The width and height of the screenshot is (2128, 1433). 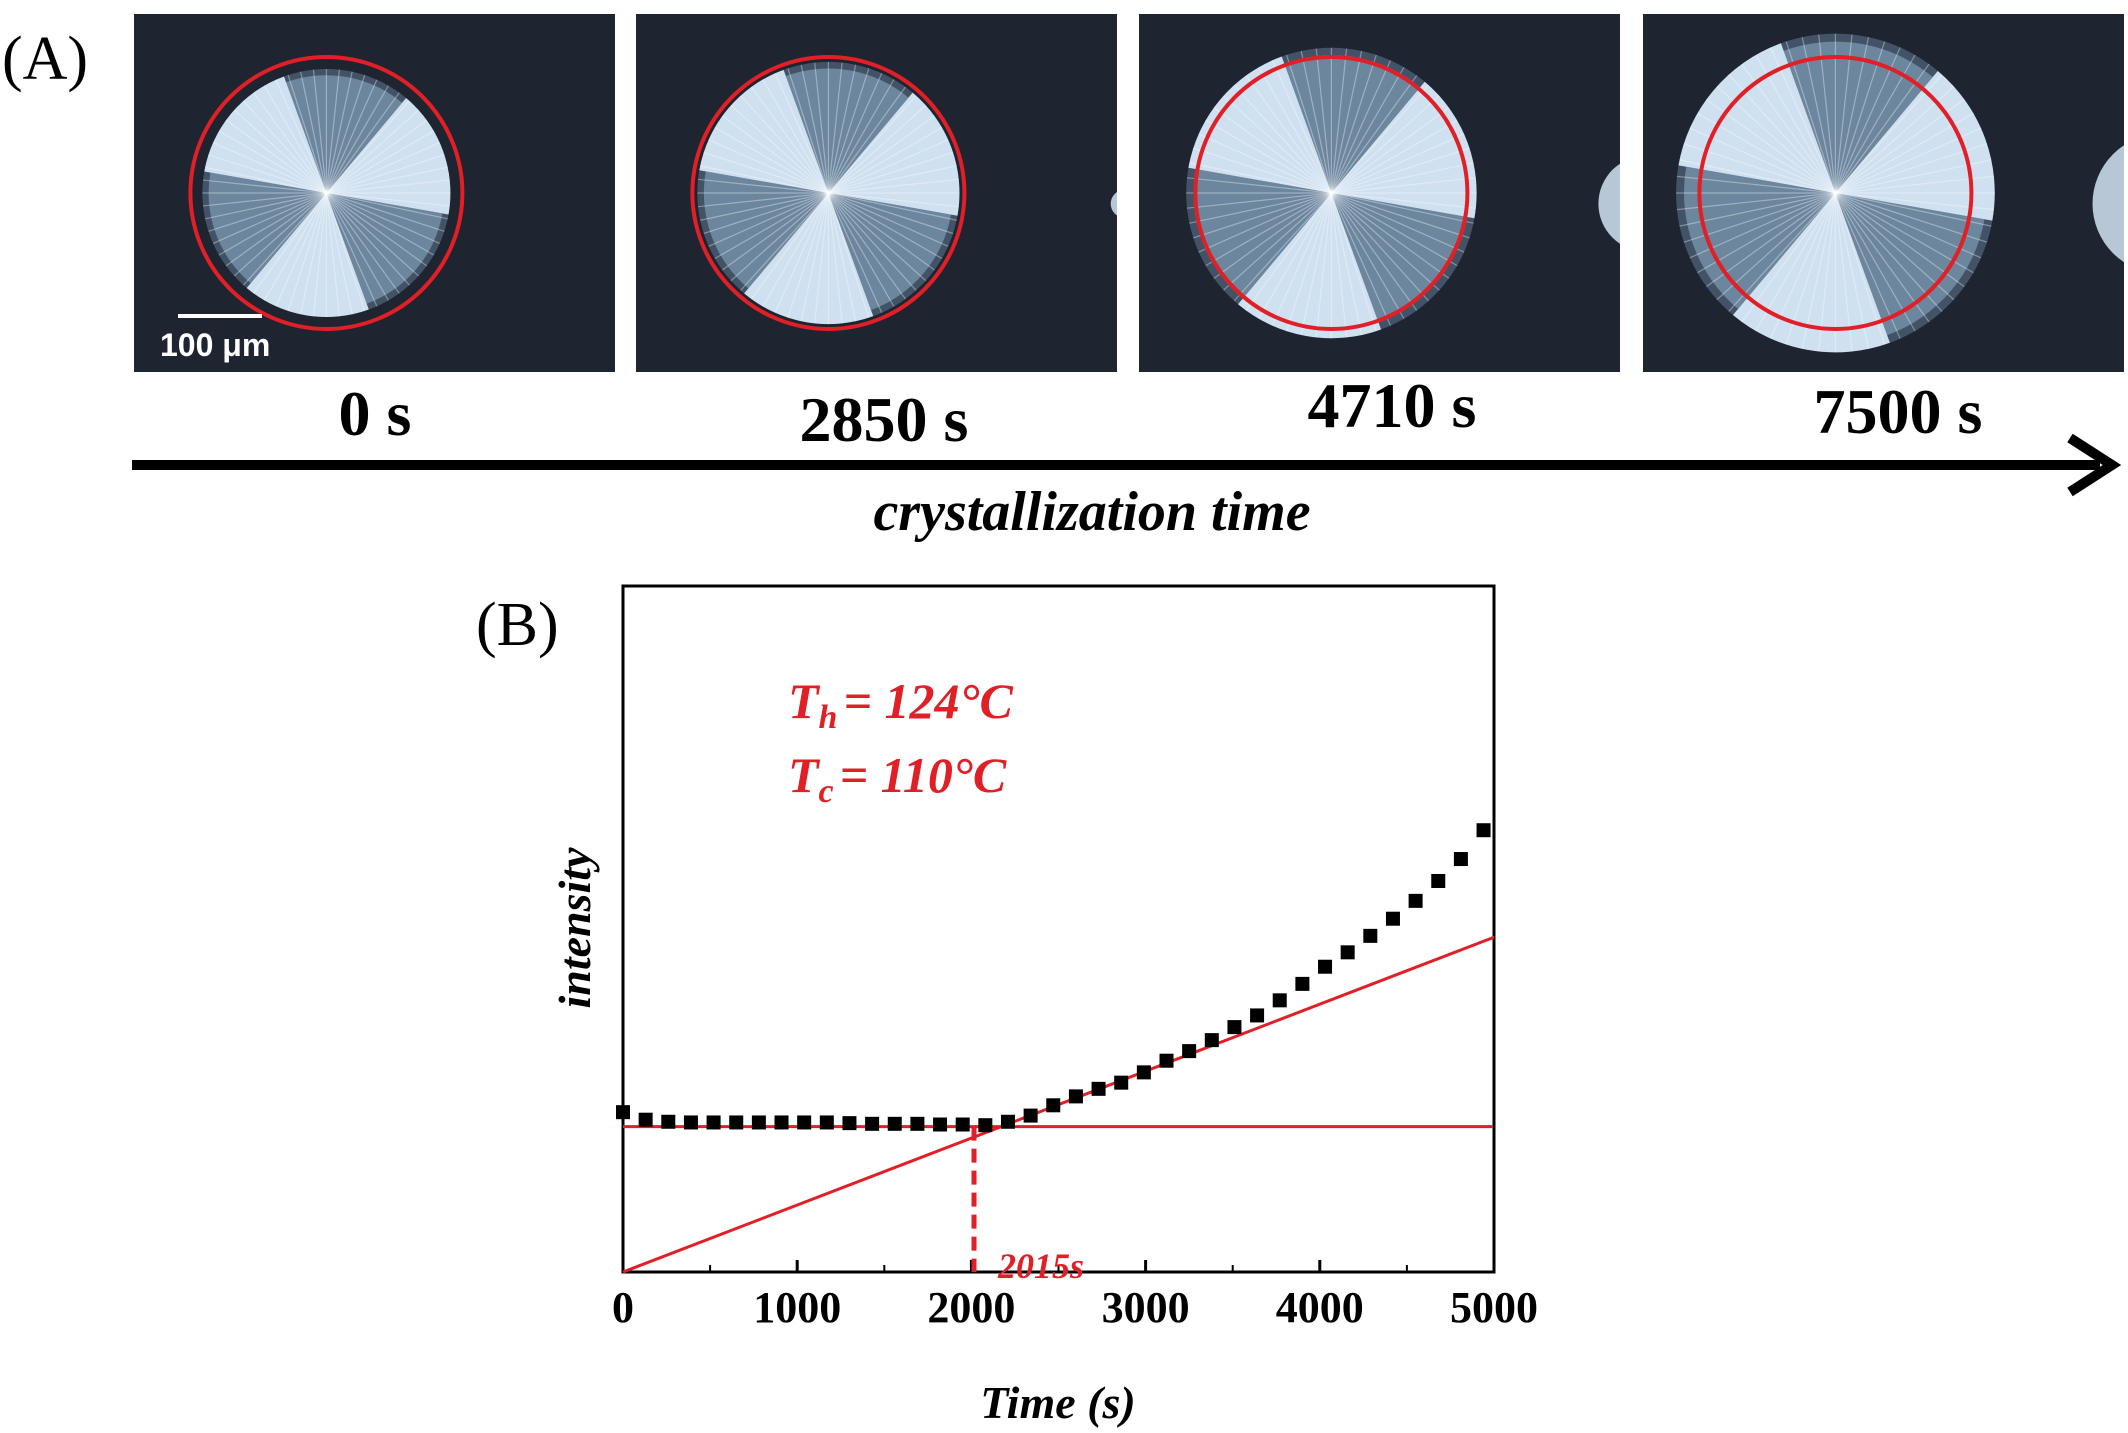 What do you see at coordinates (826, 791) in the screenshot?
I see `tc-subscript: c` at bounding box center [826, 791].